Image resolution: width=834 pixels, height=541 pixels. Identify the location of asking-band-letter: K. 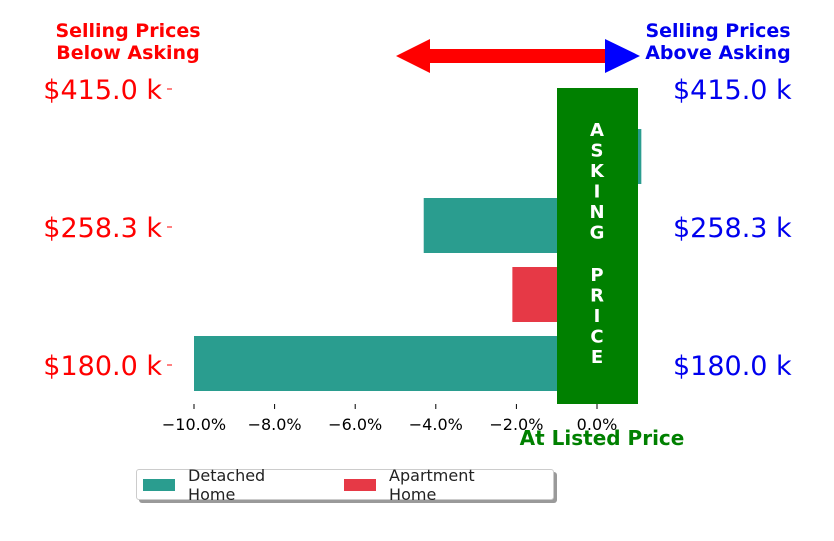
(597, 171).